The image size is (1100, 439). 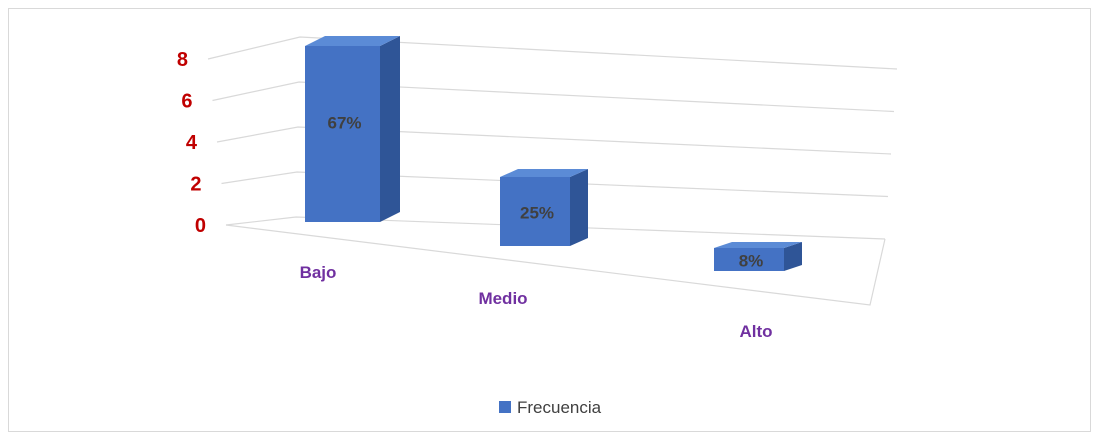 What do you see at coordinates (186, 102) in the screenshot?
I see `y-tick-6: 6` at bounding box center [186, 102].